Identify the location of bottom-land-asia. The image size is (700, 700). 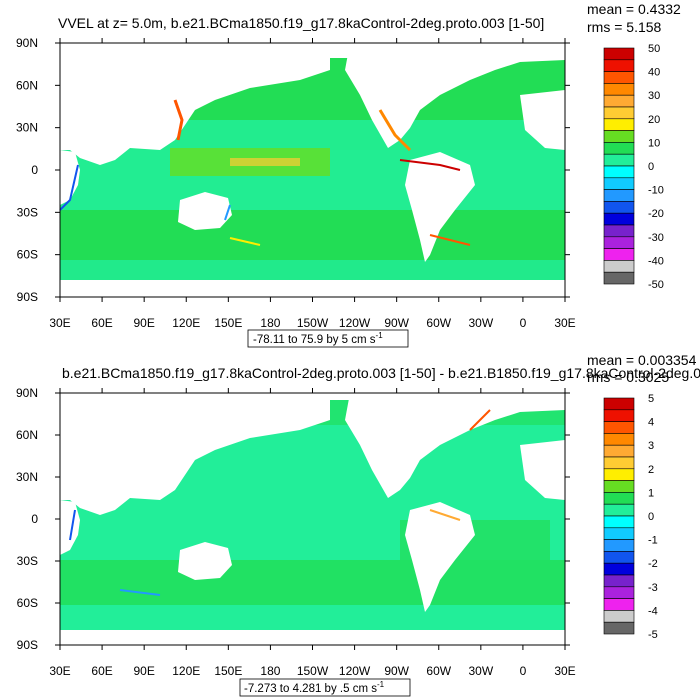
(195, 454).